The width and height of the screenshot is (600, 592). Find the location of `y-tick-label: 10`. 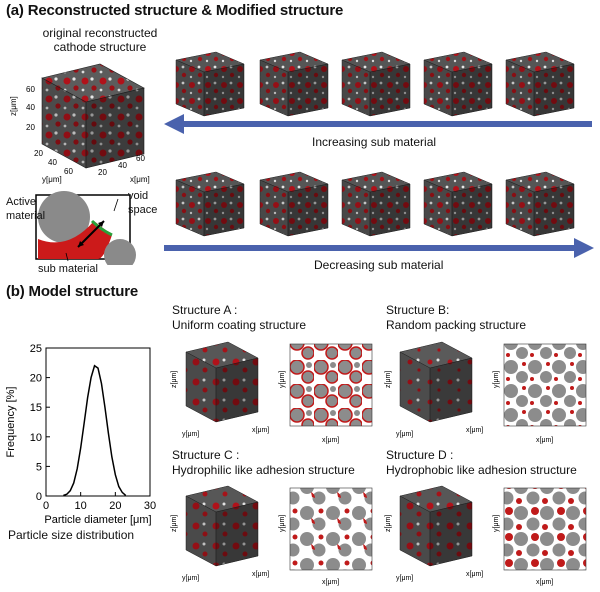

y-tick-label: 10 is located at coordinates (36, 438).